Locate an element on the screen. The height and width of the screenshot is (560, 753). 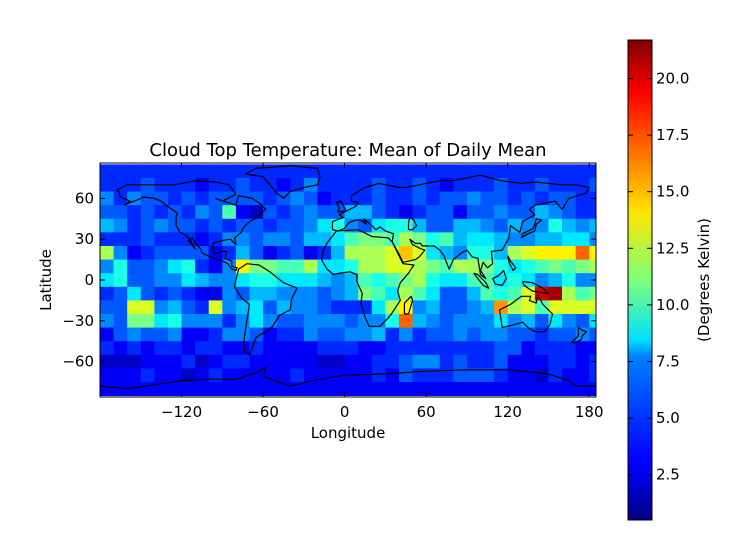
x-tick-label: −60 is located at coordinates (263, 412).